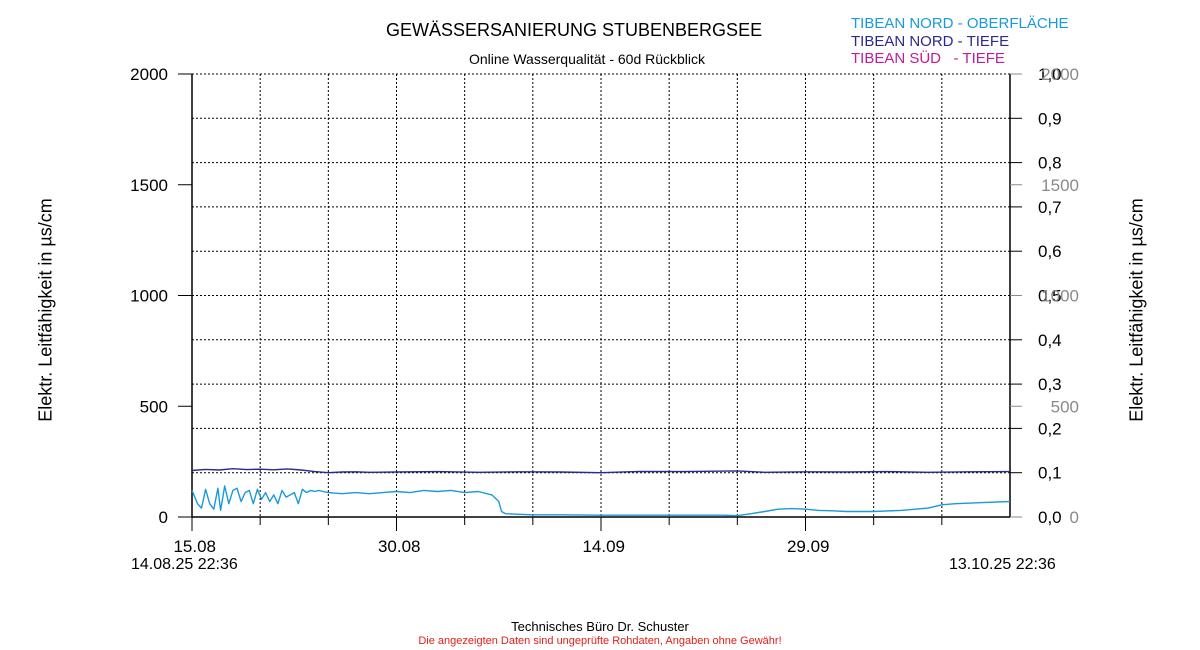  What do you see at coordinates (1050, 74) in the screenshot?
I see `y2-tick-label: 1,0` at bounding box center [1050, 74].